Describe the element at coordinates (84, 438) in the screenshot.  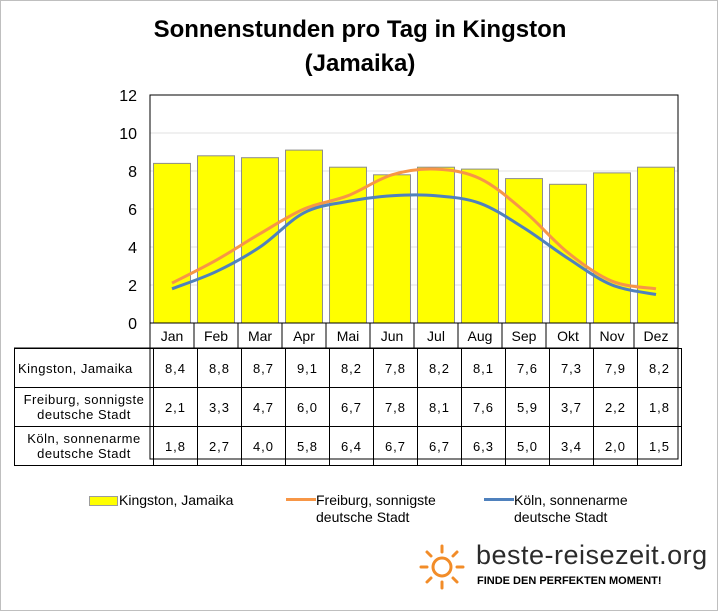
I see `row-label-line: Köln, sonnenarme` at that location.